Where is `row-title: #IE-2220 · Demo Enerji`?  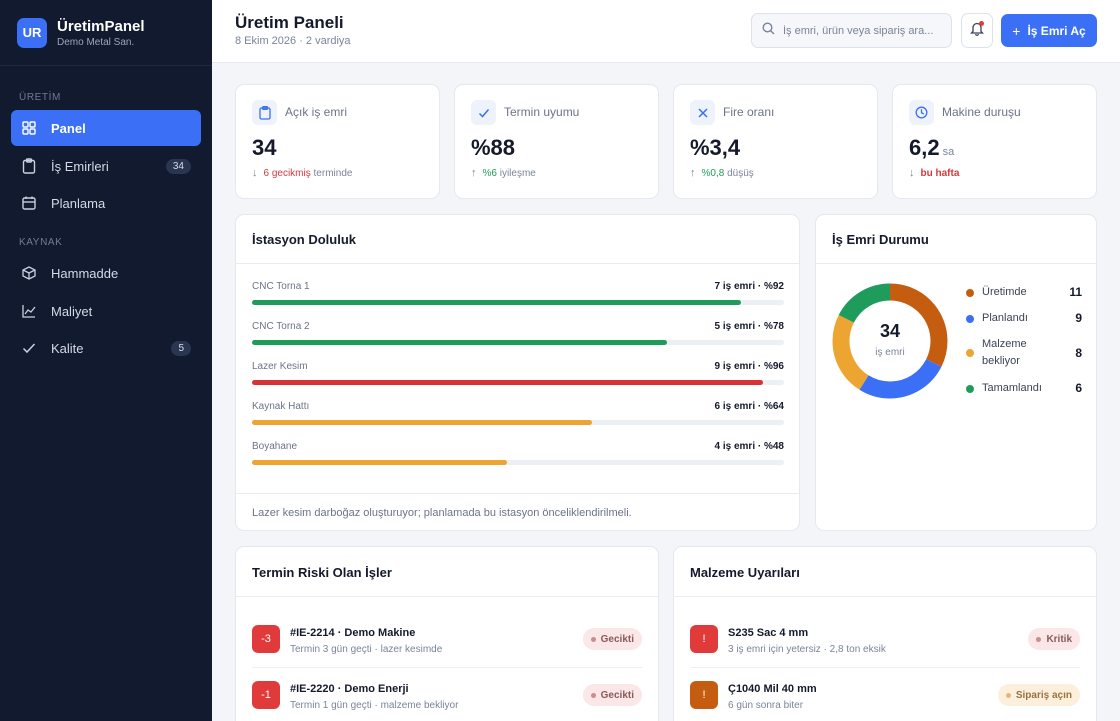 row-title: #IE-2220 · Demo Enerji is located at coordinates (349, 689).